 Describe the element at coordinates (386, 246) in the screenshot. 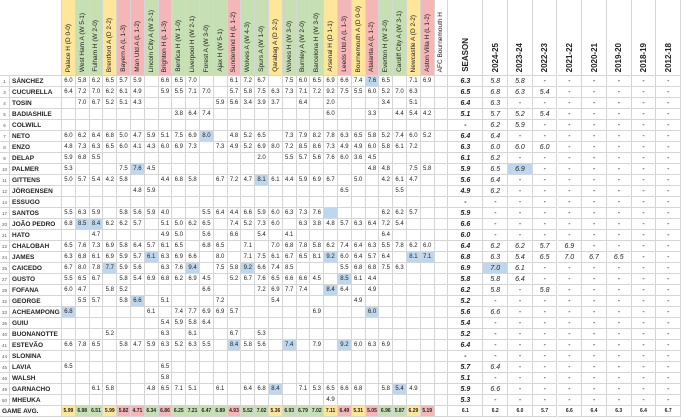

I see `match-rating: 5.5` at that location.